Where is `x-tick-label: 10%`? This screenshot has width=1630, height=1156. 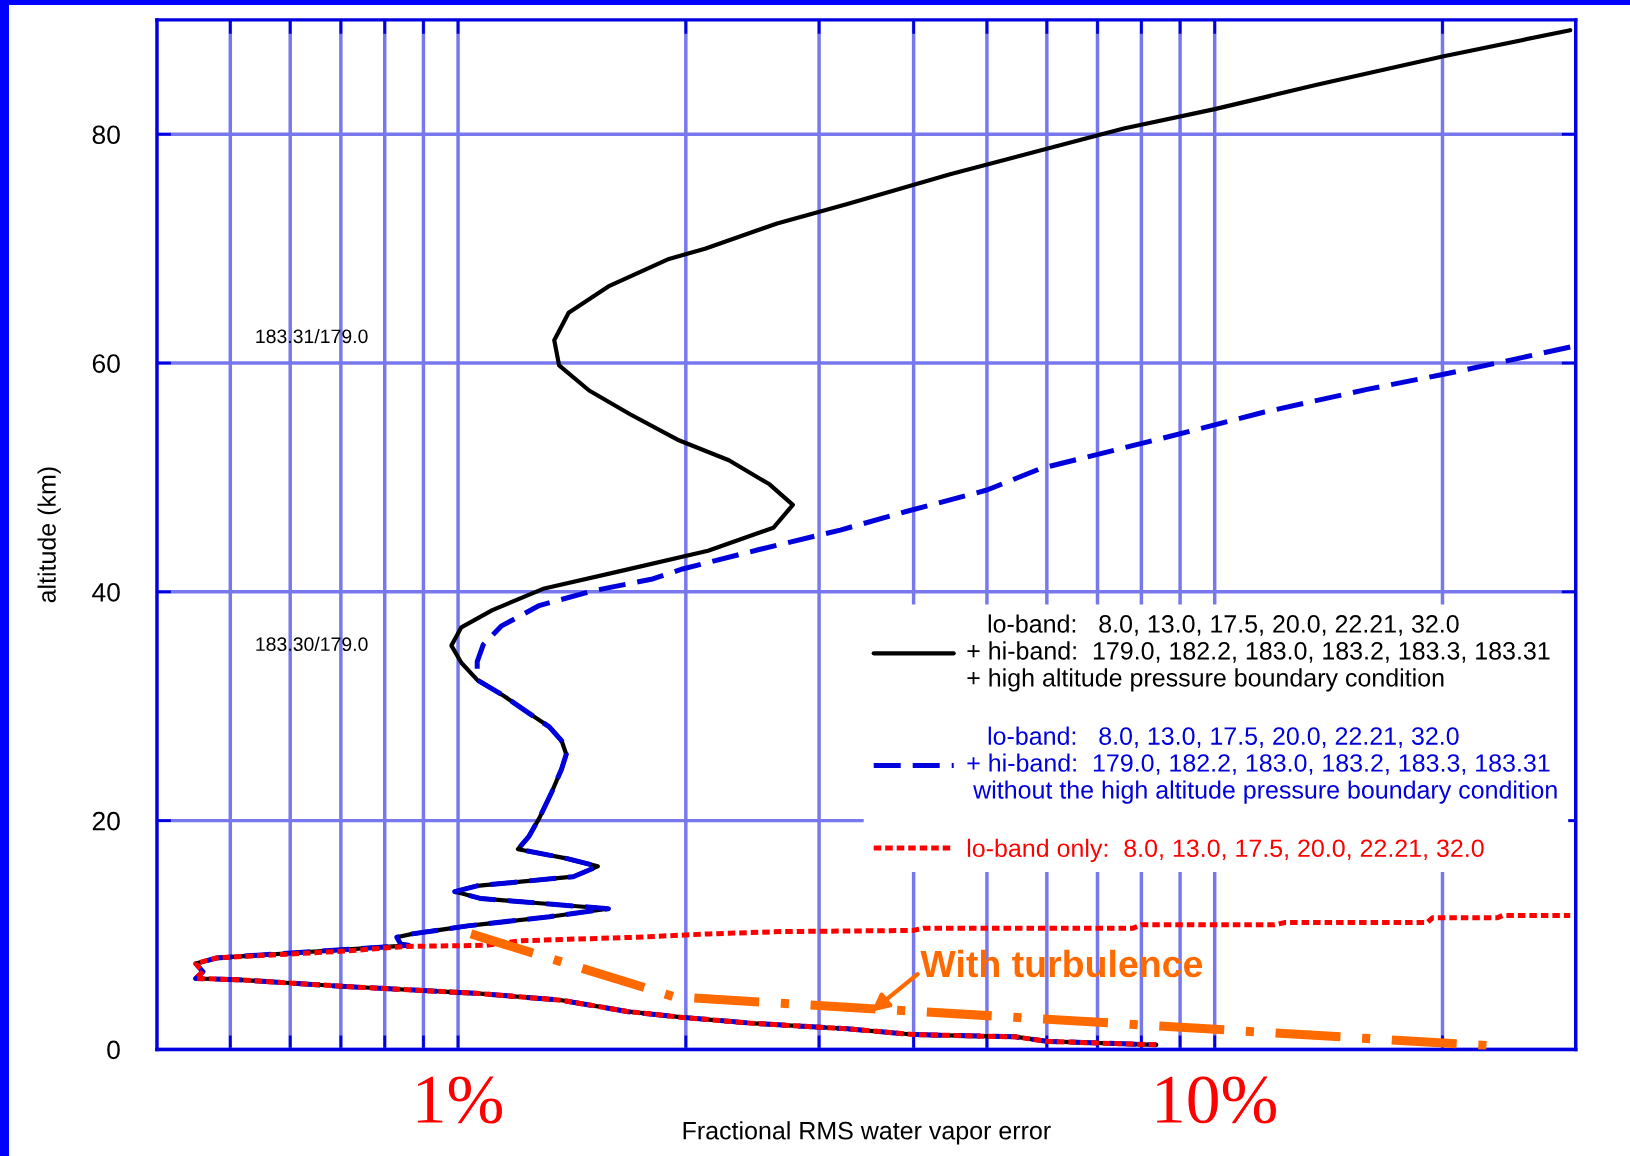
x-tick-label: 10% is located at coordinates (1216, 1100).